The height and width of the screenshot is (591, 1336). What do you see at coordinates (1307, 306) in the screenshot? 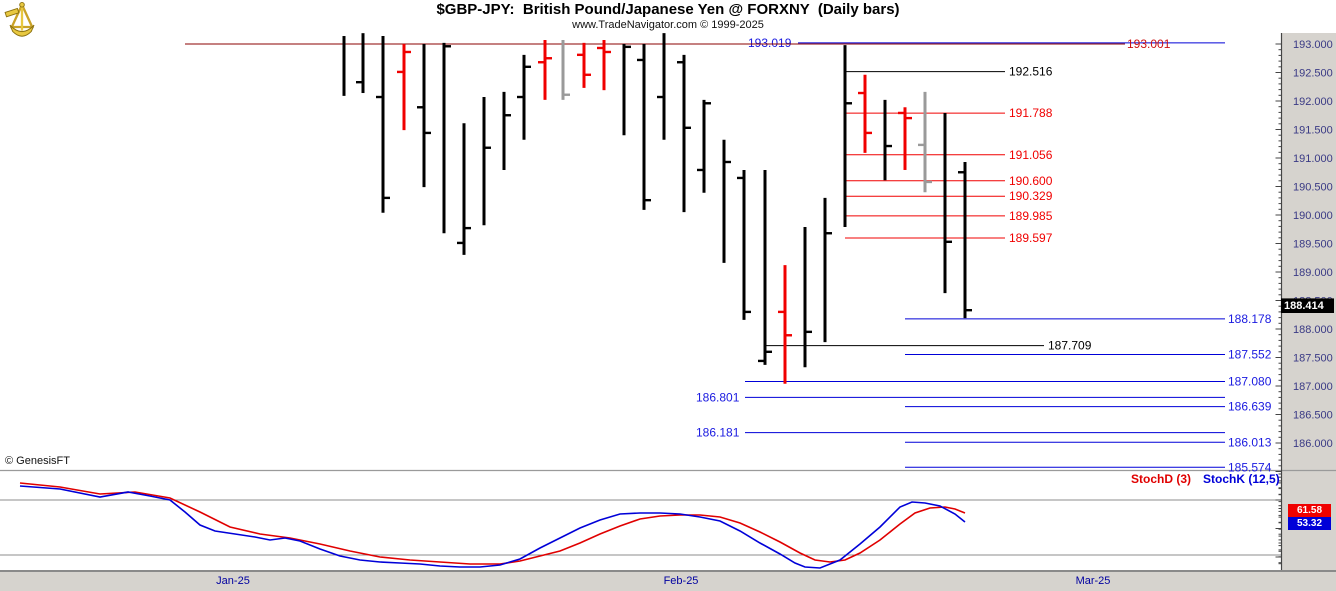
I see `last-price-box: 188.414` at bounding box center [1307, 306].